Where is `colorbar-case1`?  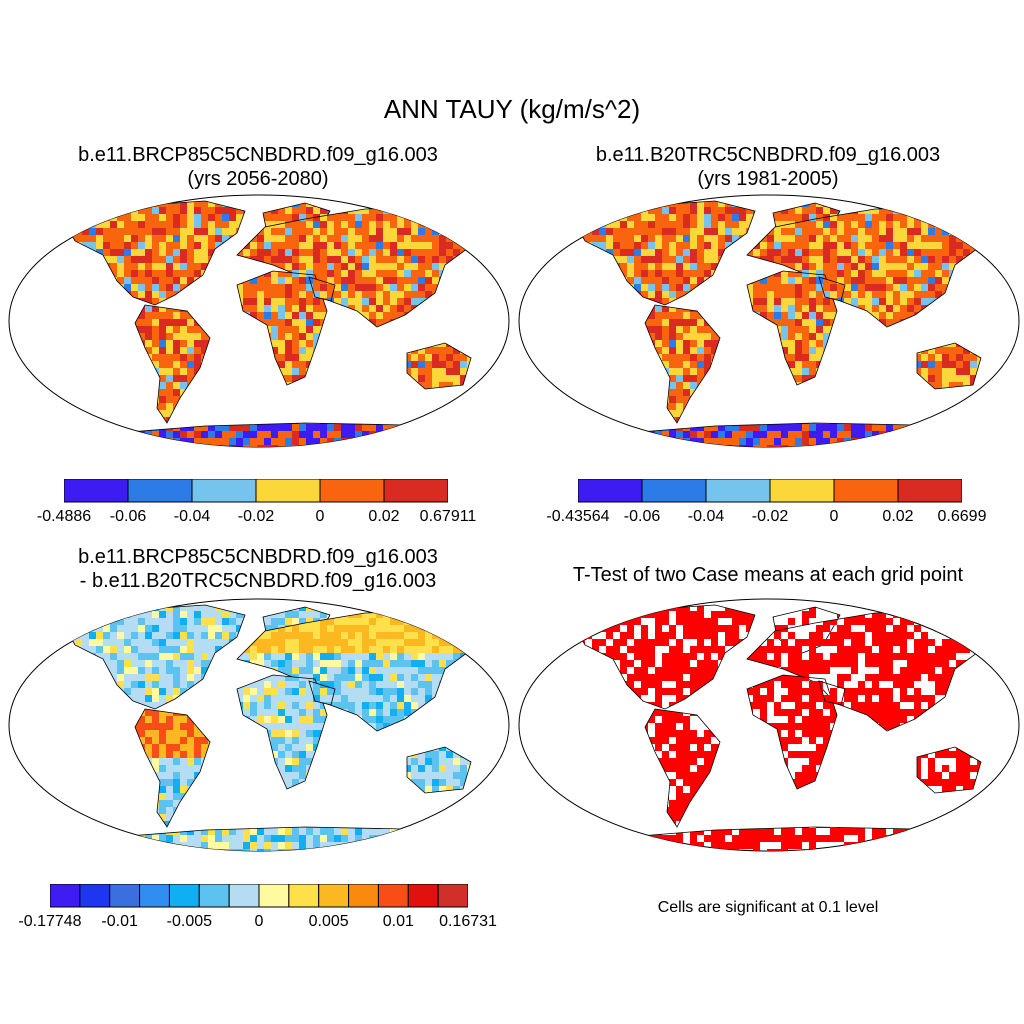
colorbar-case1 is located at coordinates (256, 491).